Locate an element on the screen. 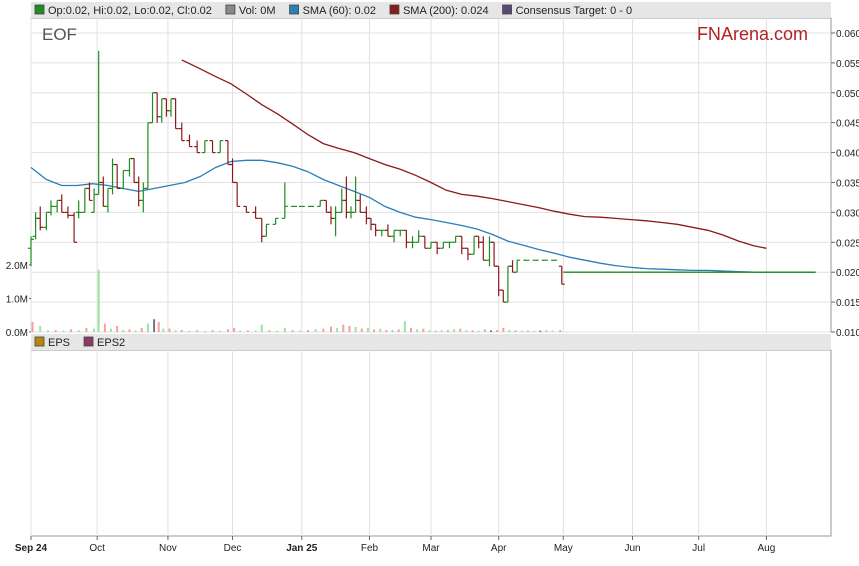  x-tick-label: Sep 24 is located at coordinates (31, 548).